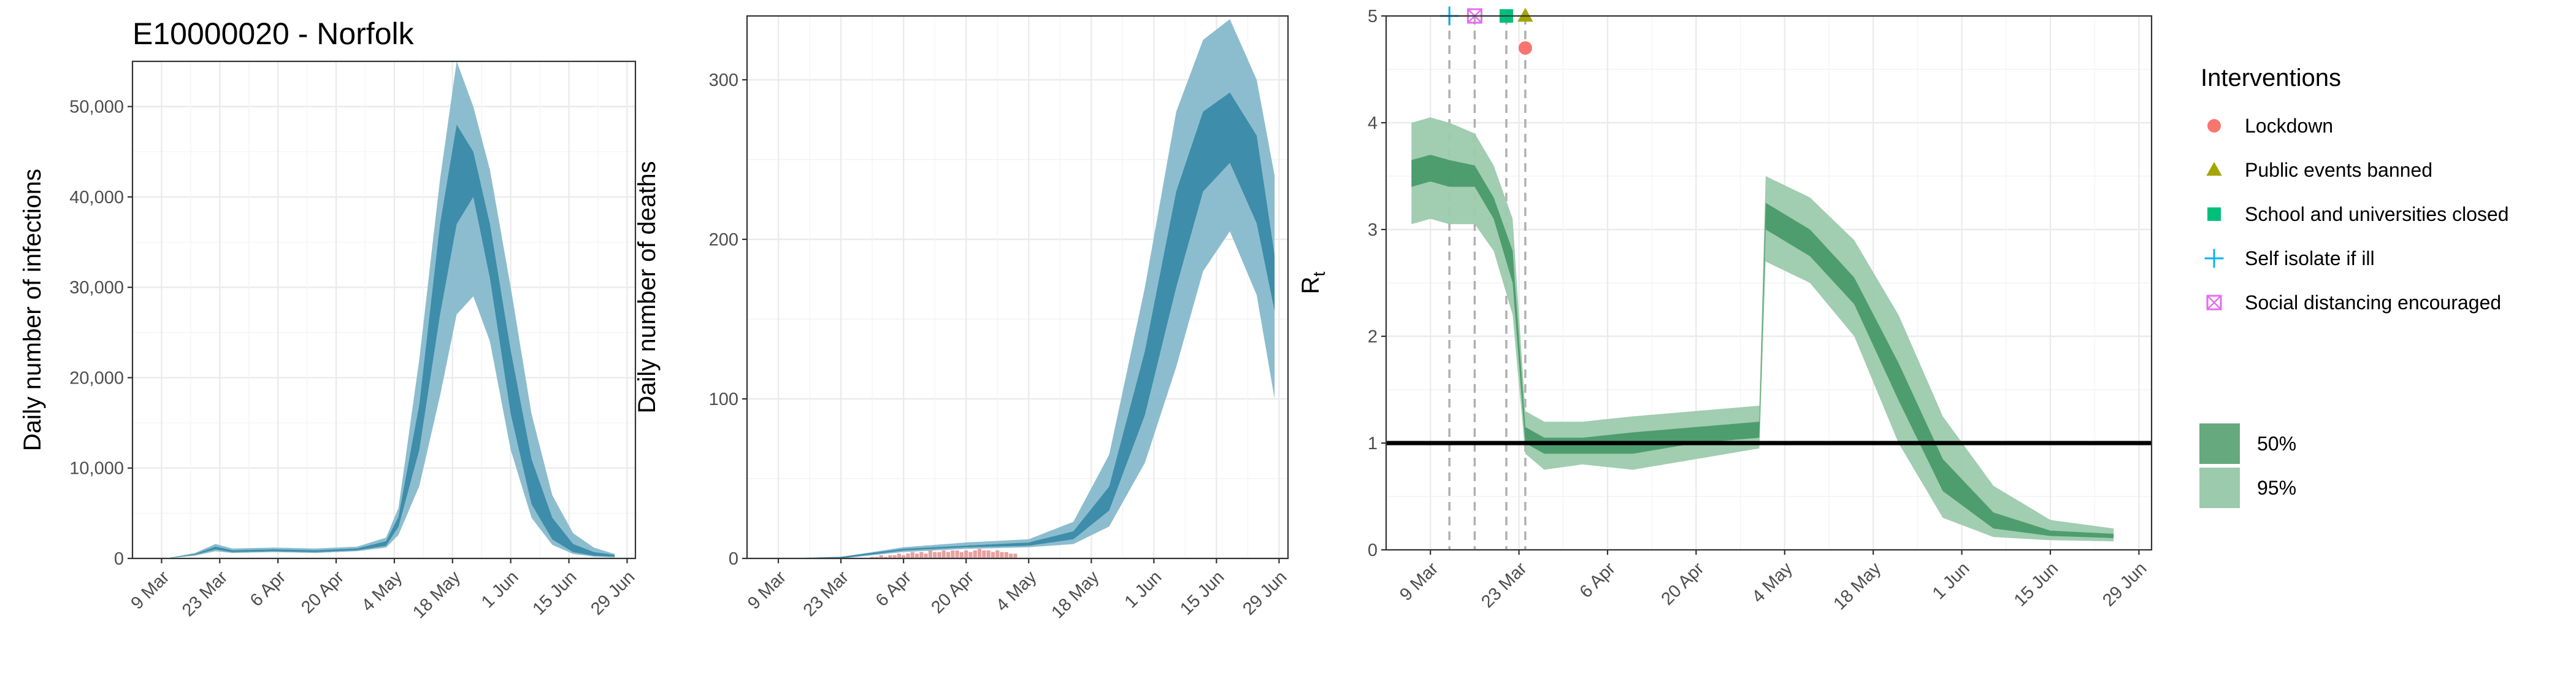 The width and height of the screenshot is (2576, 683). What do you see at coordinates (1373, 337) in the screenshot?
I see `y-tick-label: 2` at bounding box center [1373, 337].